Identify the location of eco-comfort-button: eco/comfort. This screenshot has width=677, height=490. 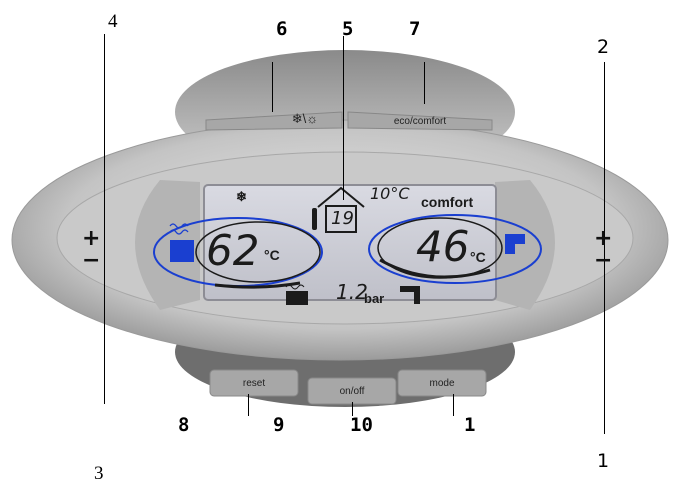
(420, 121).